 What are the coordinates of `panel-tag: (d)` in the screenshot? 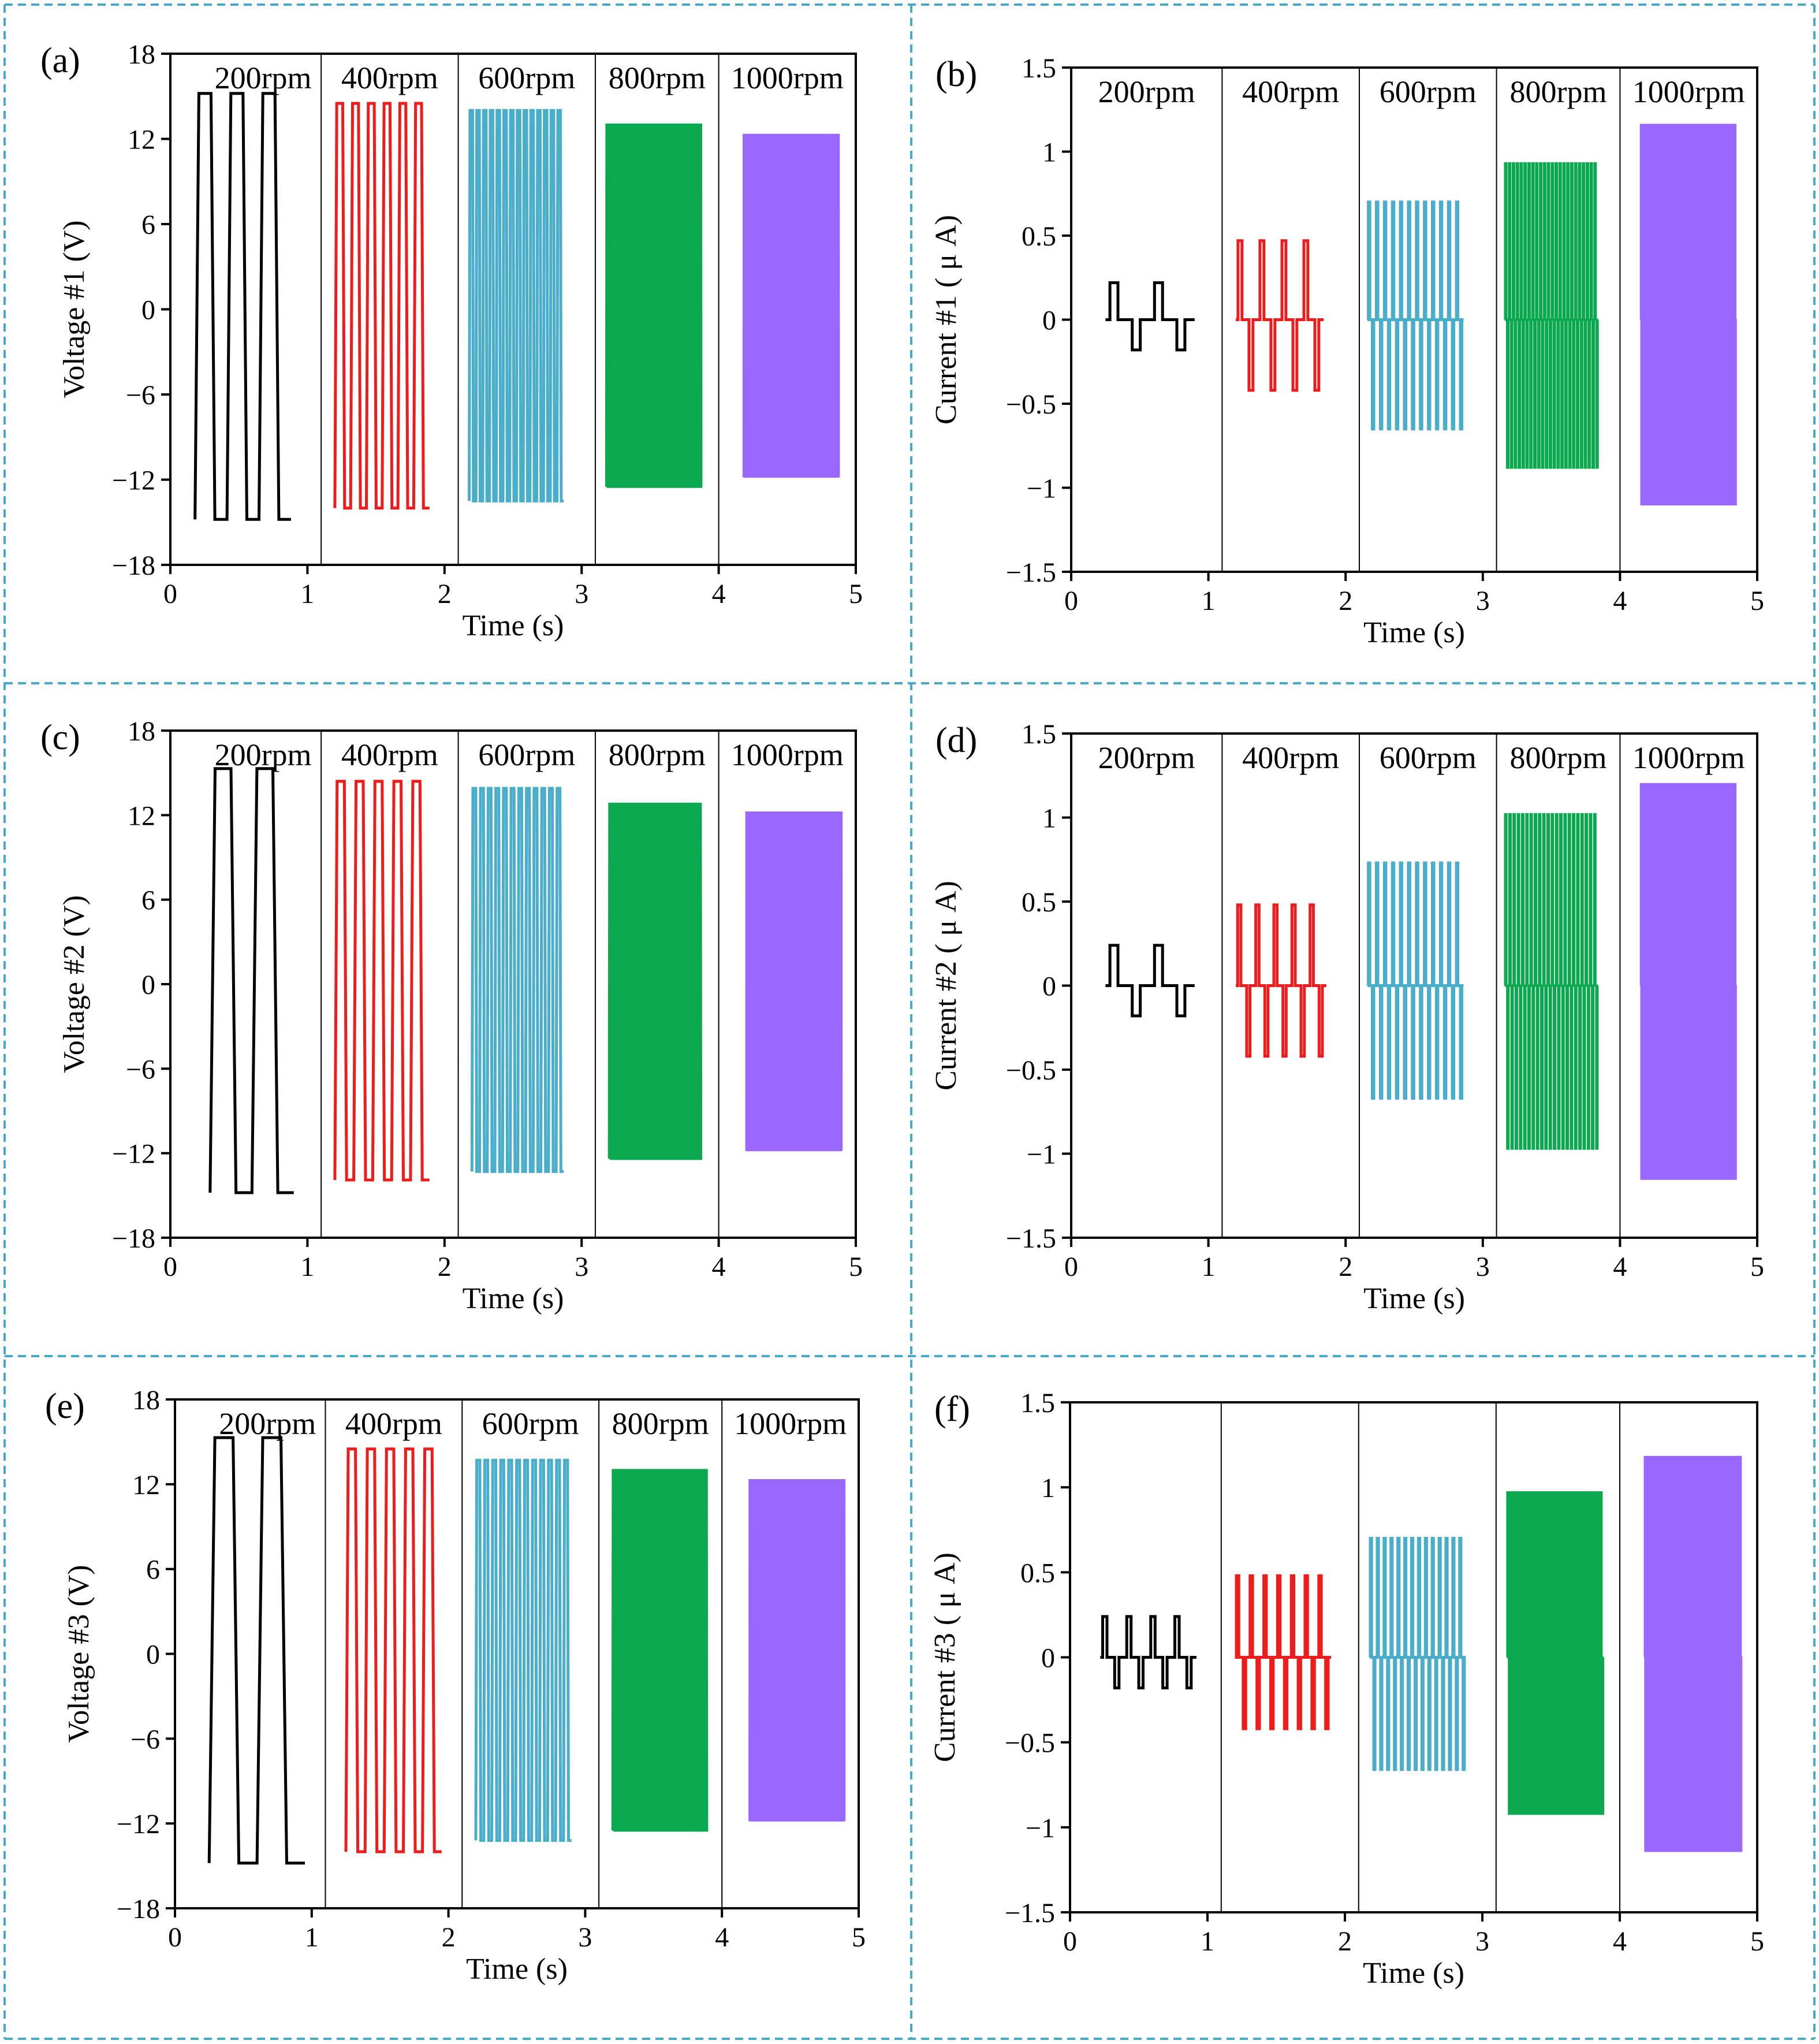 It's located at (956, 741).